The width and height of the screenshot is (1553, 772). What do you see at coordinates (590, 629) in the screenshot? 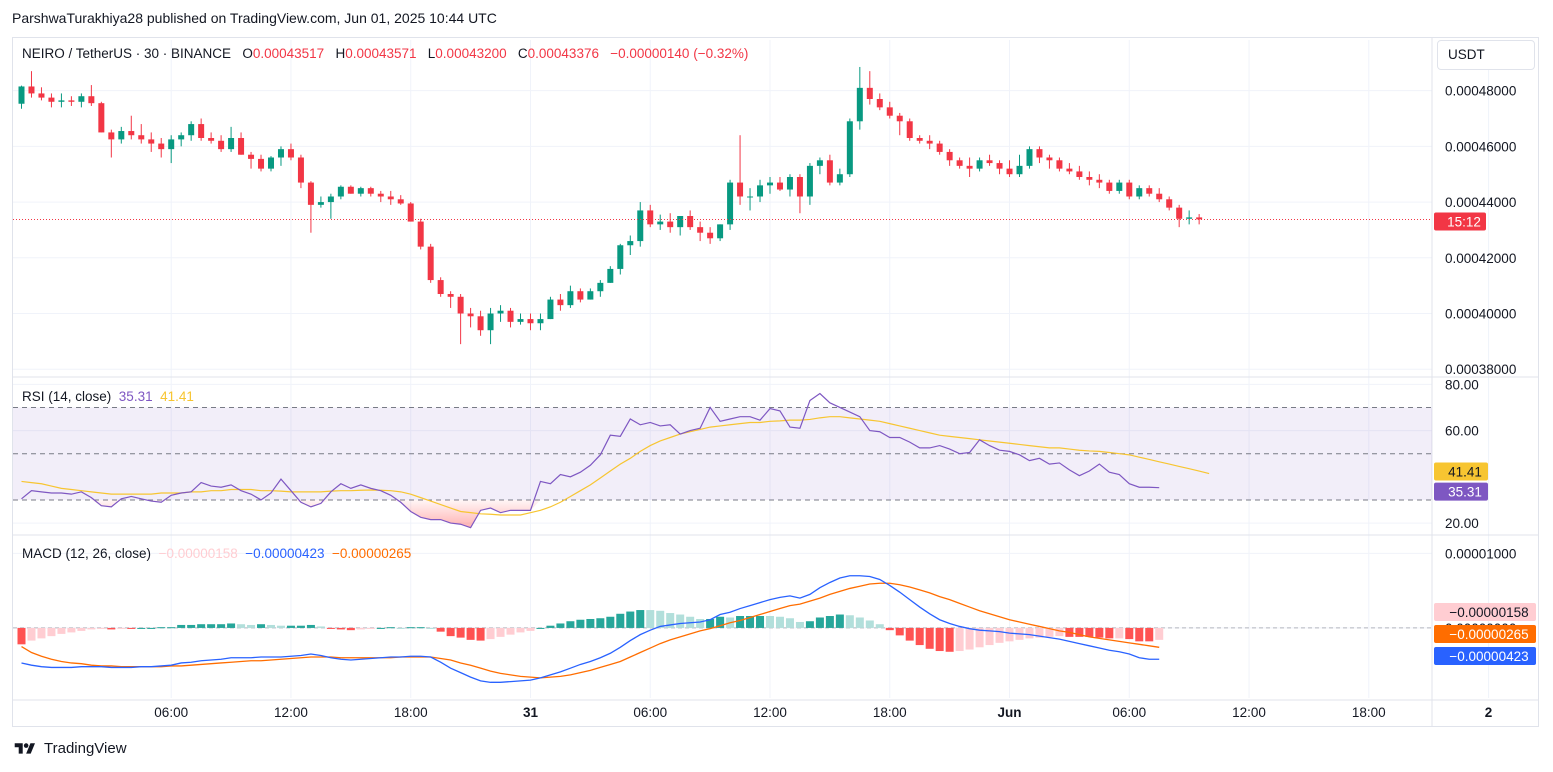
I see `macd-line` at bounding box center [590, 629].